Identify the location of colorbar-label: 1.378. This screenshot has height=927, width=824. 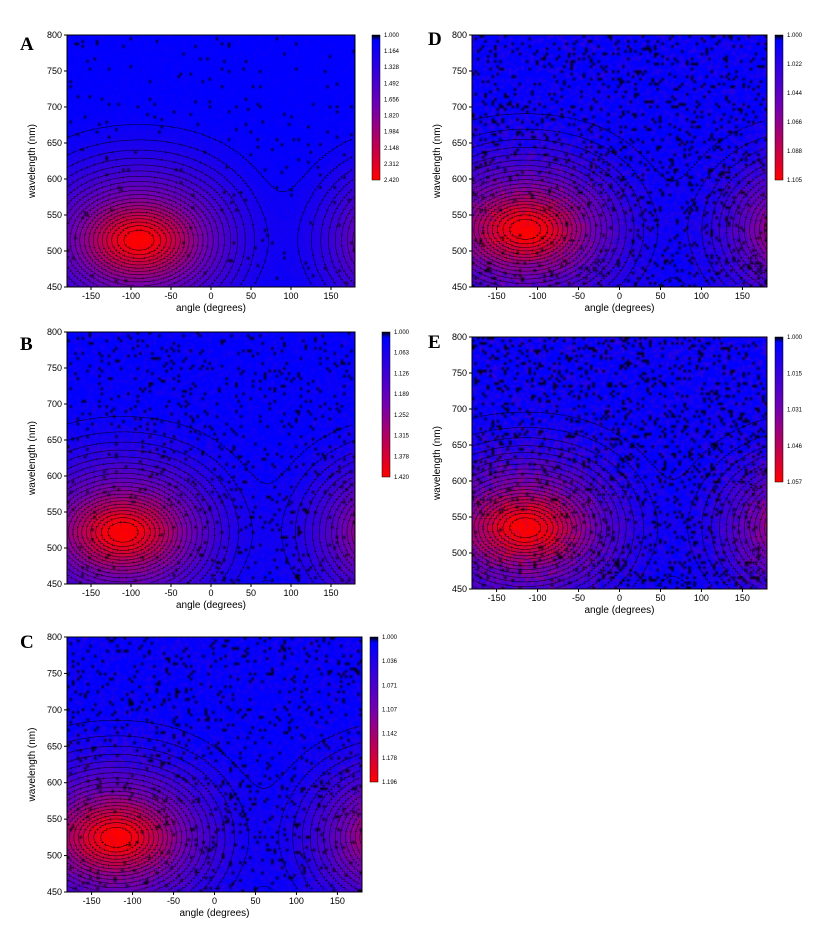
(402, 457).